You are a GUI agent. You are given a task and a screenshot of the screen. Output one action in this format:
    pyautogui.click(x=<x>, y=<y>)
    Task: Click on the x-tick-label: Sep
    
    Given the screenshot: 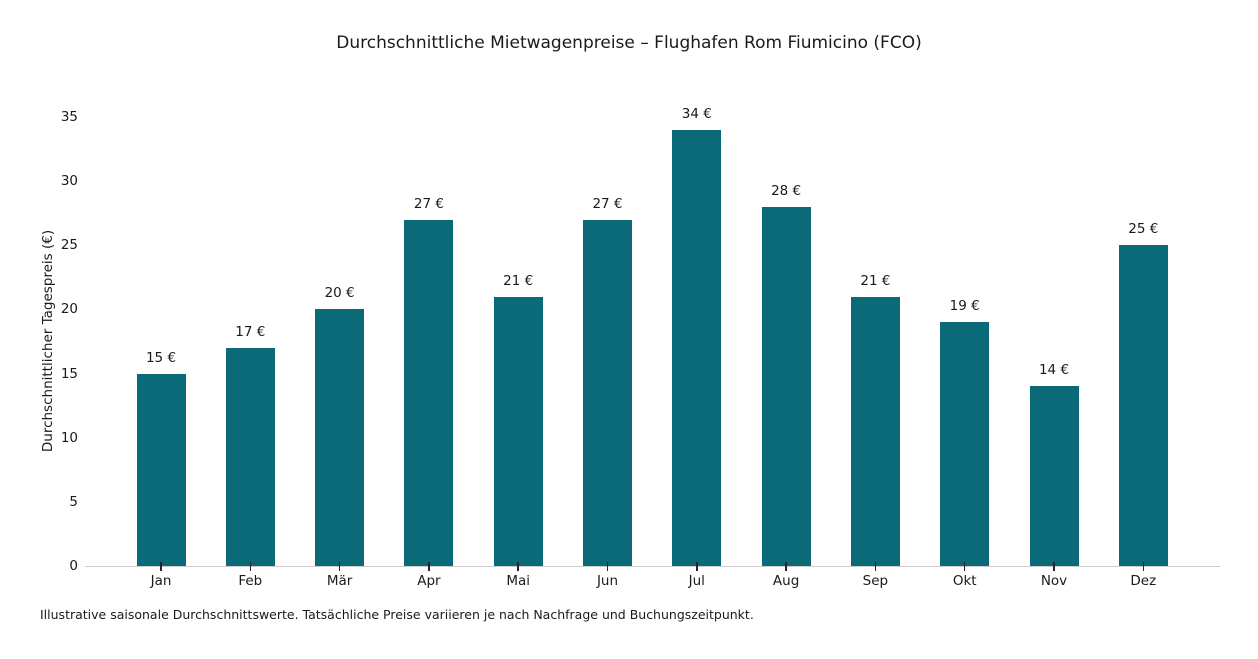 What is the action you would take?
    pyautogui.click(x=875, y=581)
    